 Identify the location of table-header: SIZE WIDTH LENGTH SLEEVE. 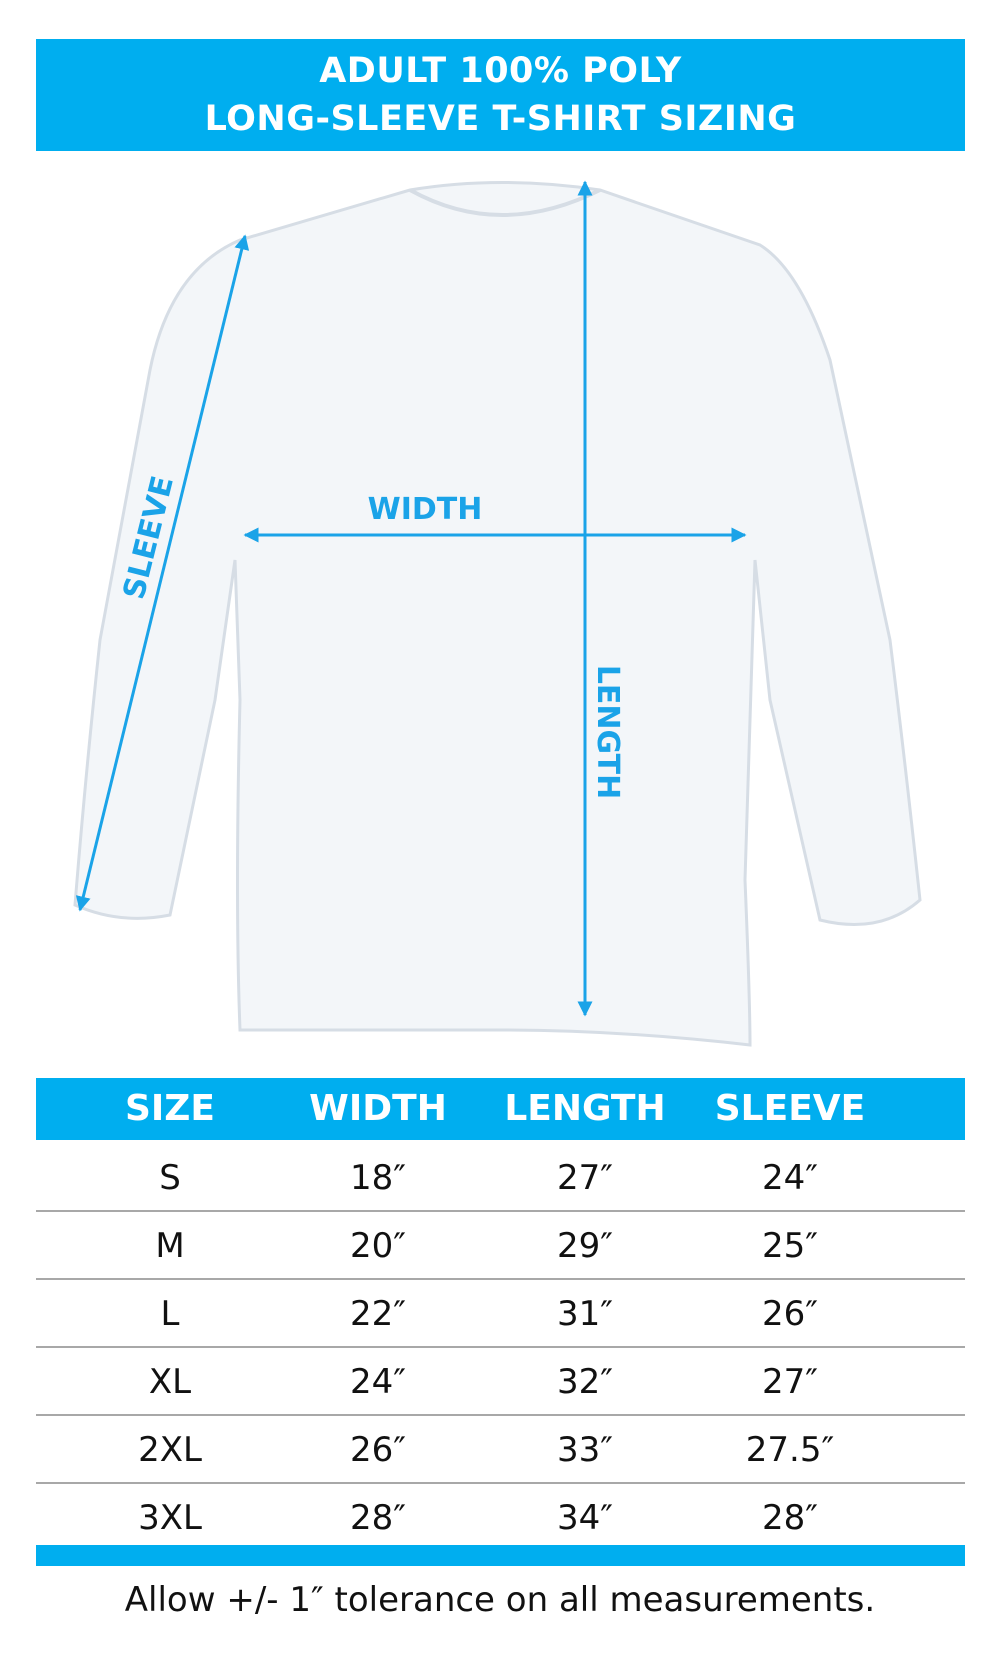
(500, 1109).